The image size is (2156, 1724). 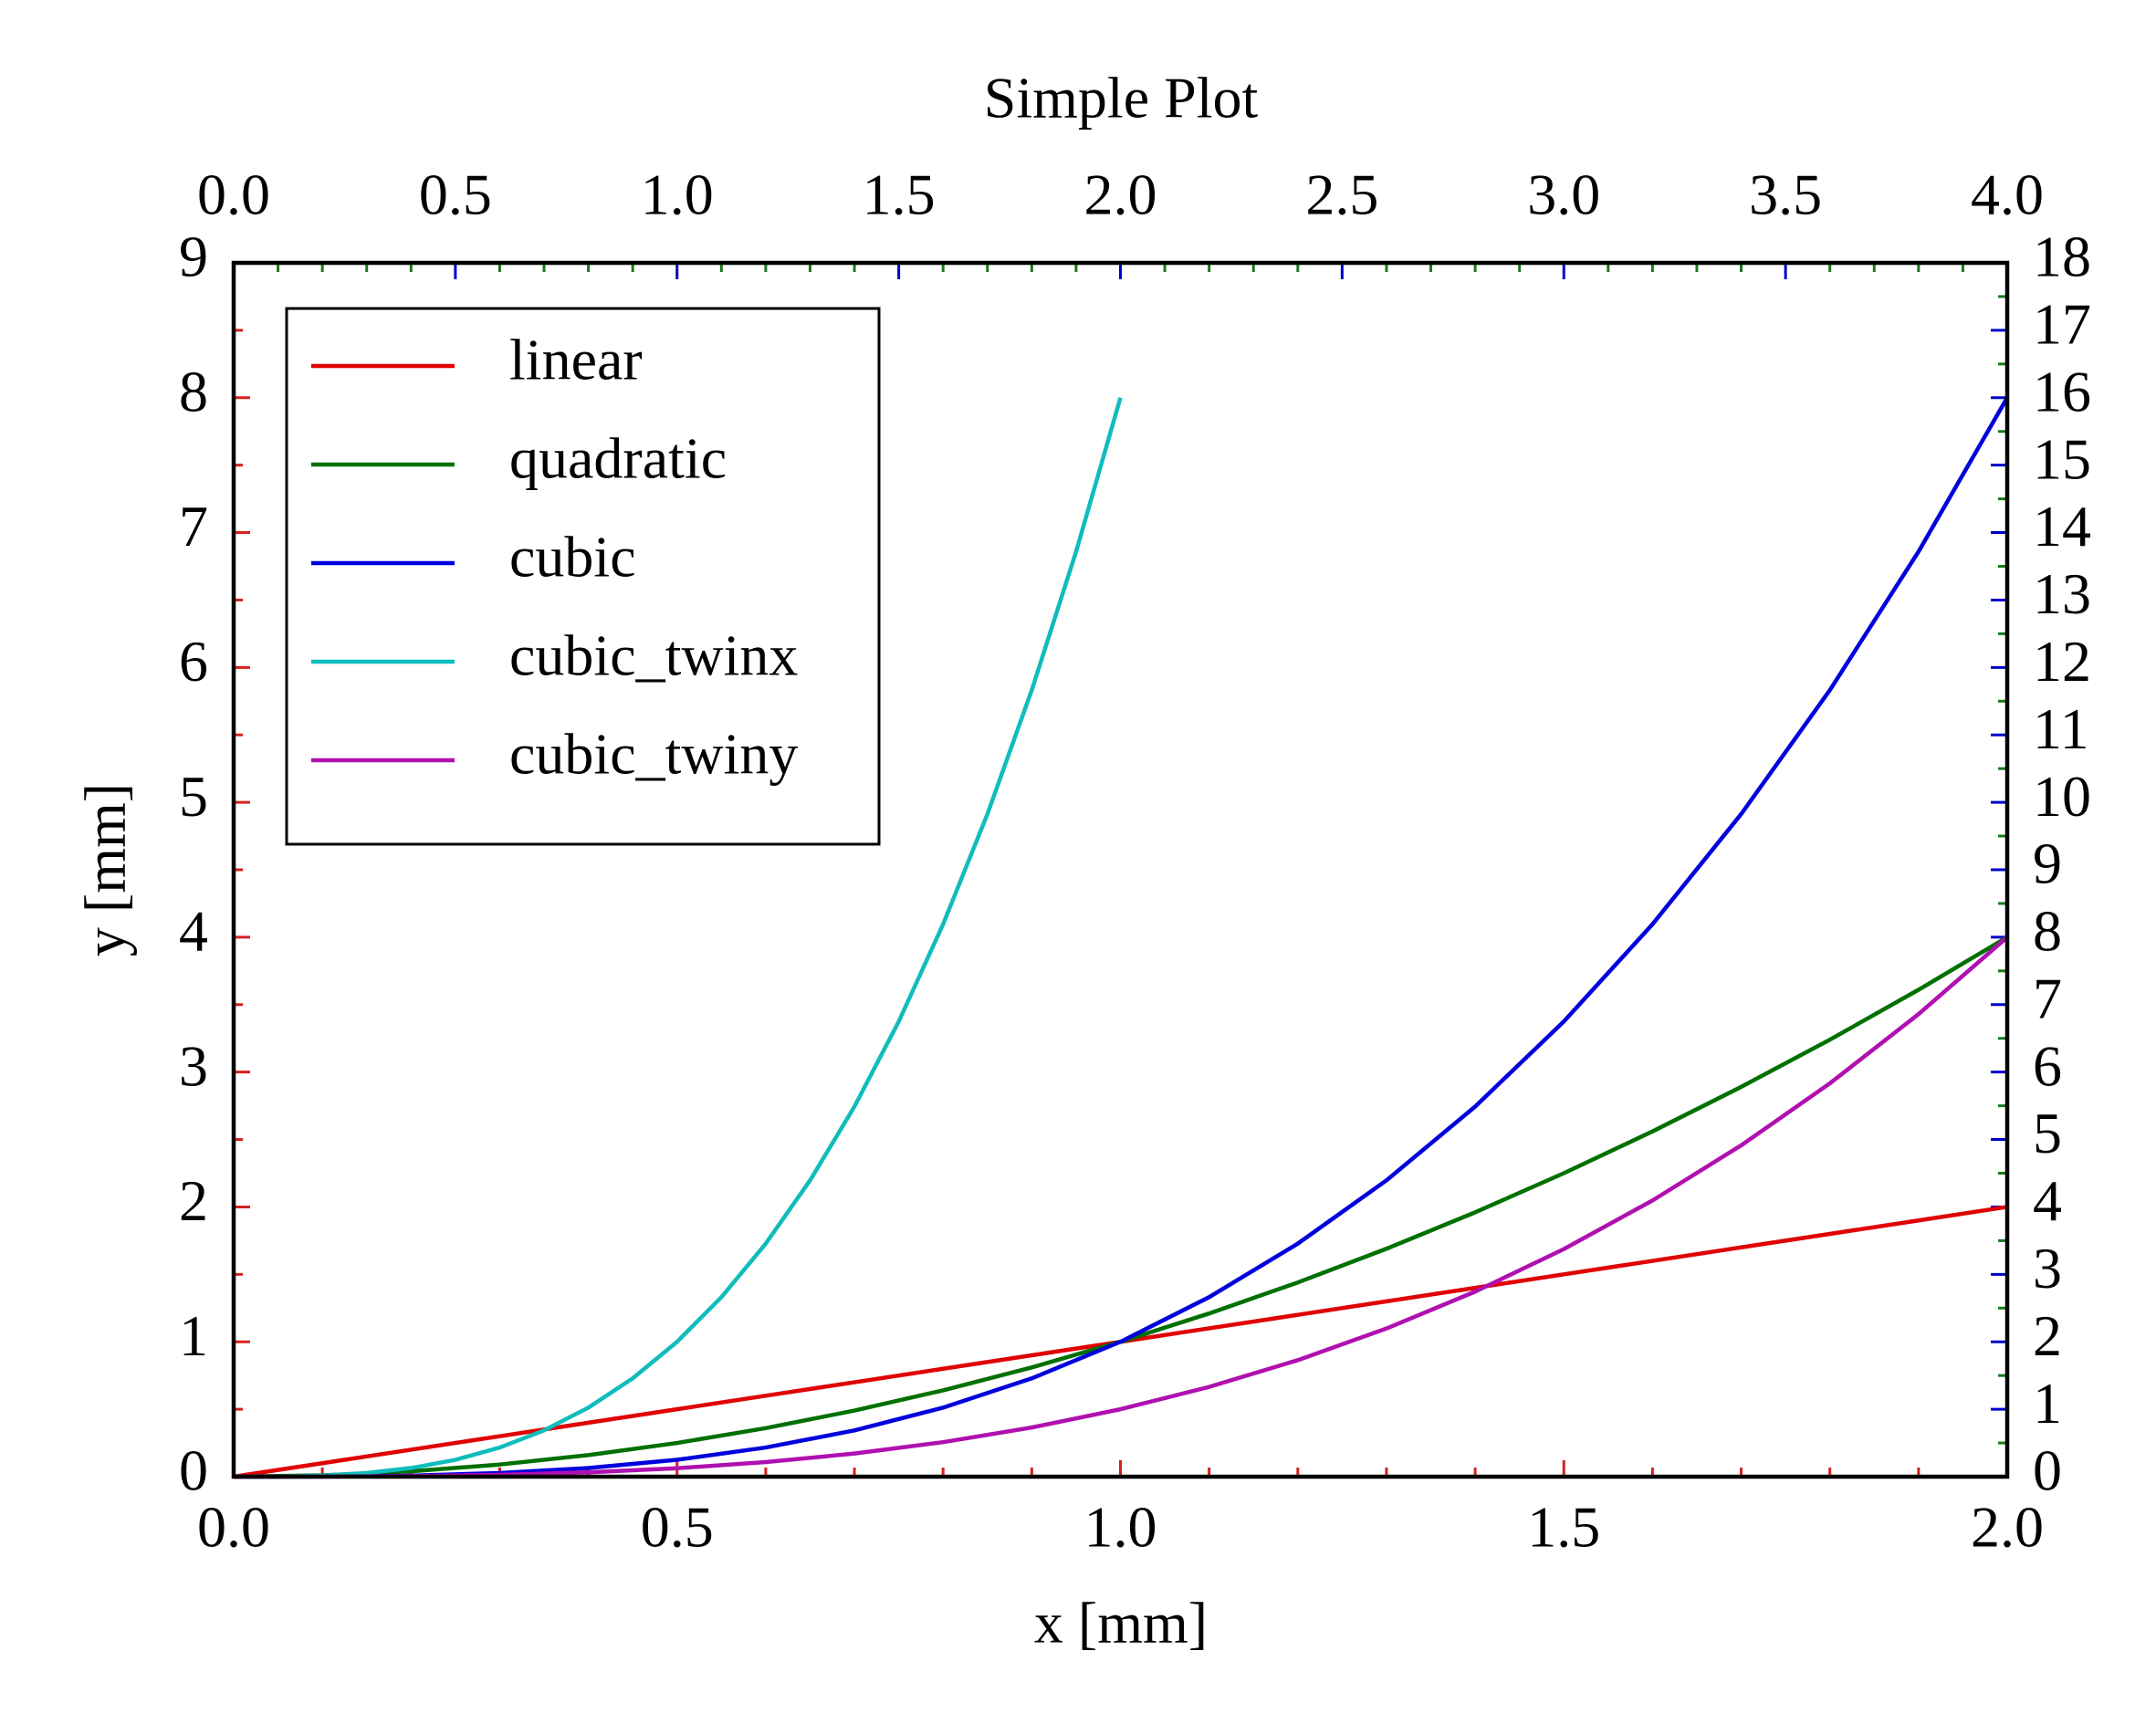 I want to click on legend-label: cubic_twiny, so click(x=654, y=754).